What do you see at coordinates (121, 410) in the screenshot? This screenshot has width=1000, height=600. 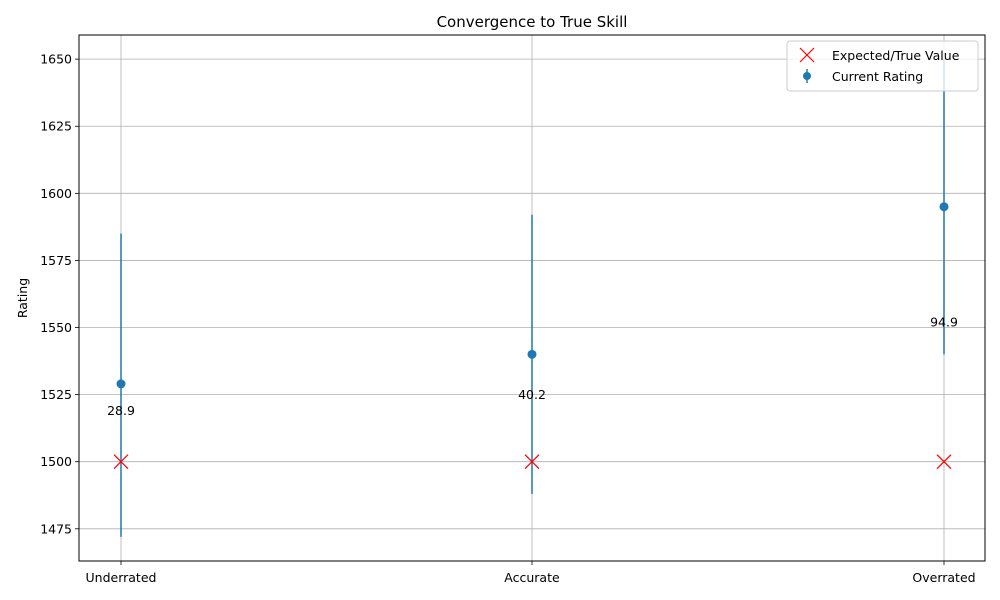 I see `data-label: 28.9` at bounding box center [121, 410].